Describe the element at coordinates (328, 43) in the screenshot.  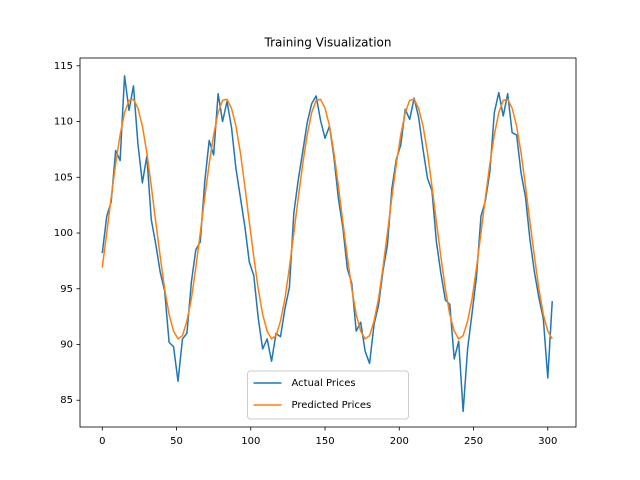
I see `chart-title: Training Visualization` at that location.